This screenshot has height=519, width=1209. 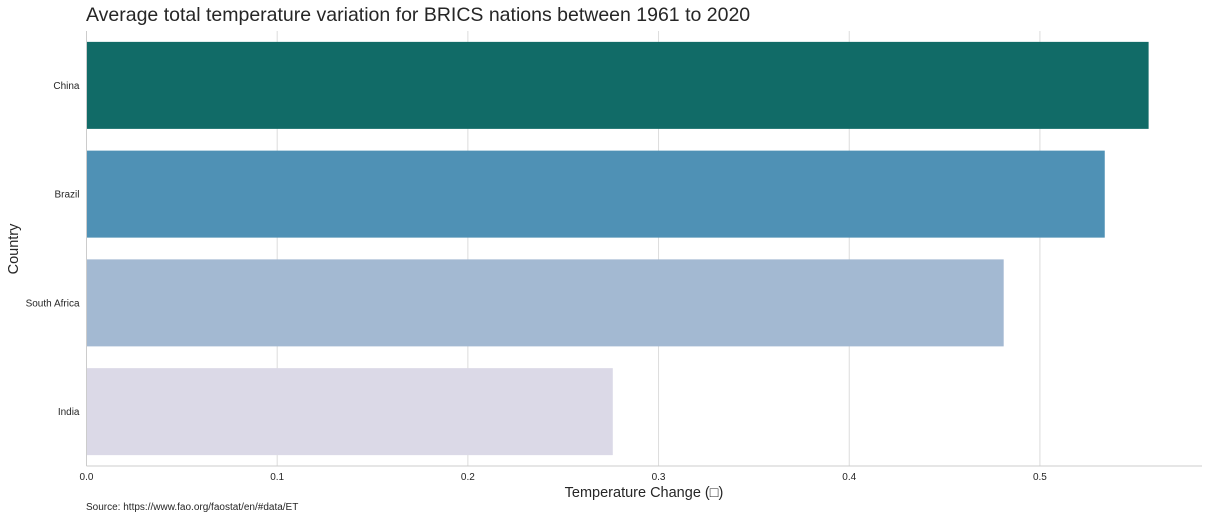 I want to click on y-tick-labels: China Brazil South Africa India, so click(x=53, y=249).